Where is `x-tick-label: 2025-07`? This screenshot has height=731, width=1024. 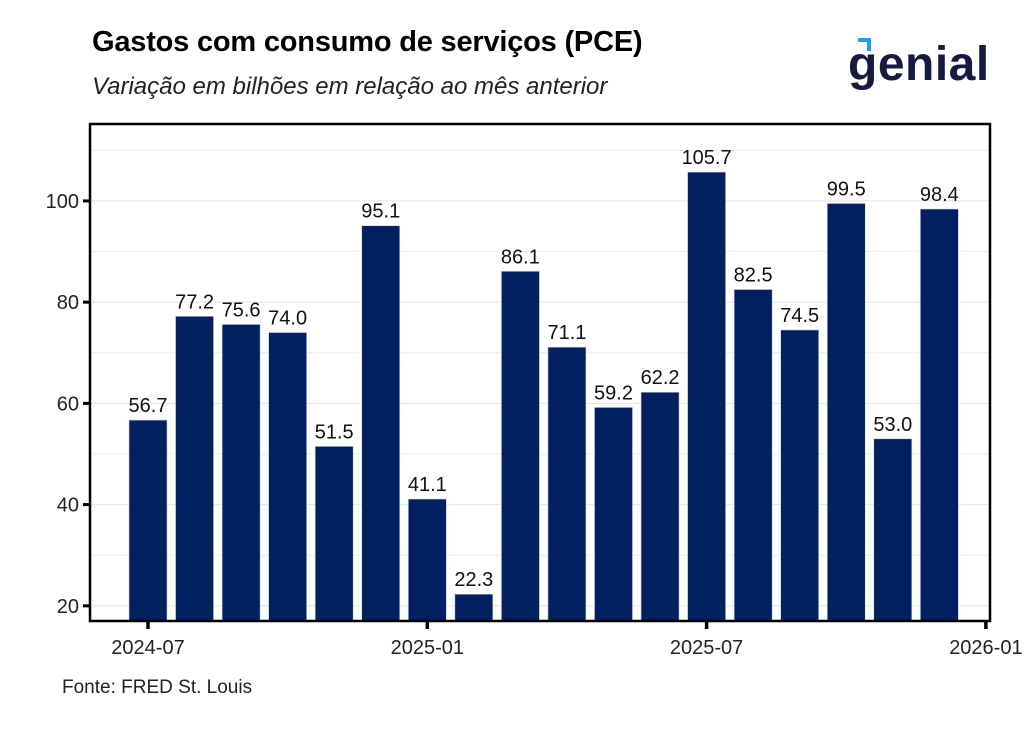 x-tick-label: 2025-07 is located at coordinates (706, 648).